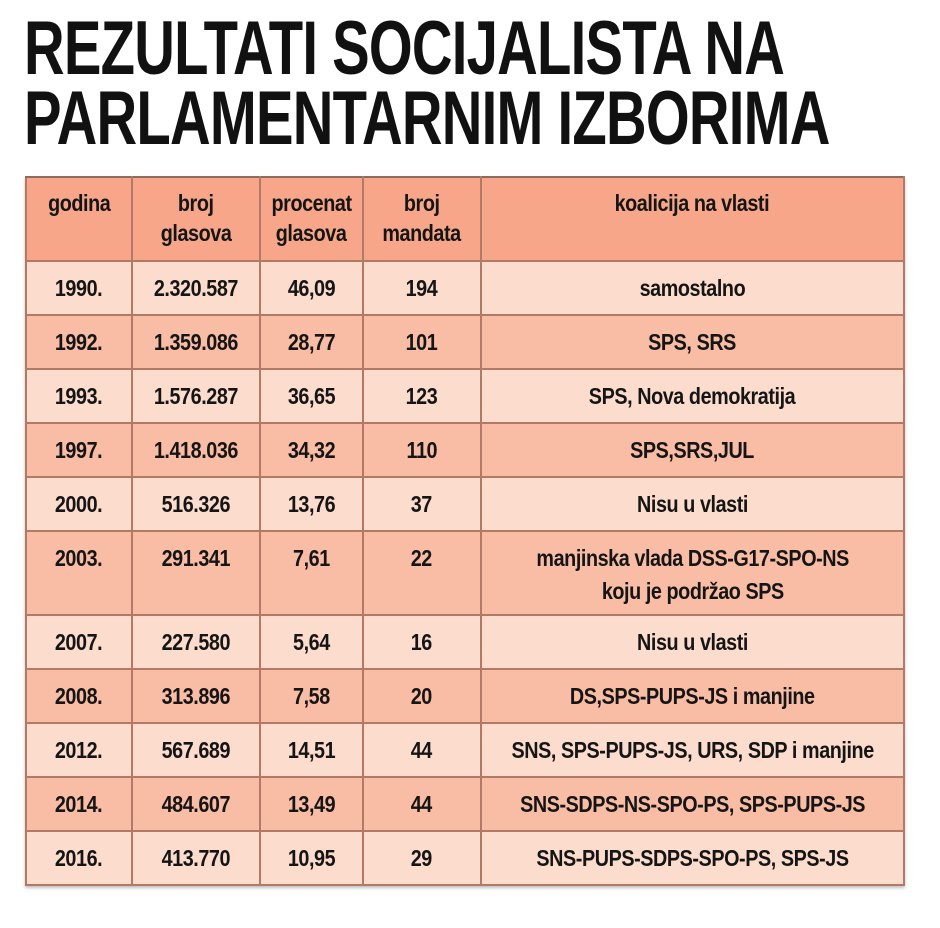  What do you see at coordinates (196, 573) in the screenshot?
I see `cell-votes: 291.341` at bounding box center [196, 573].